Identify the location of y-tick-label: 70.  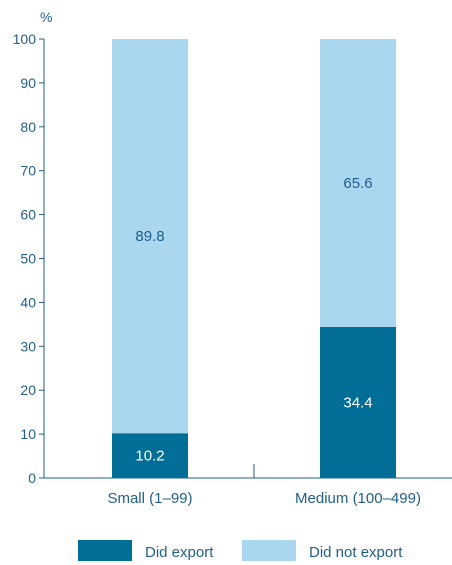
(28, 171).